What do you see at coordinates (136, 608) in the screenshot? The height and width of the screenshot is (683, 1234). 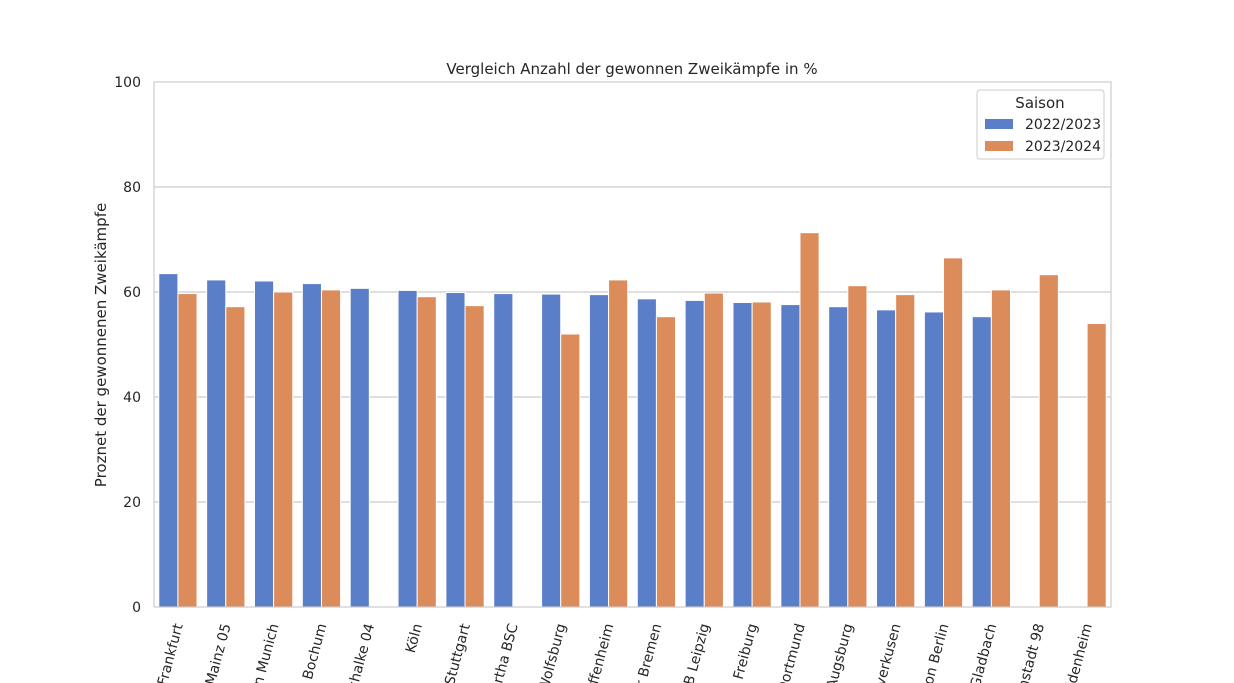 I see `y-tick-label: 0` at bounding box center [136, 608].